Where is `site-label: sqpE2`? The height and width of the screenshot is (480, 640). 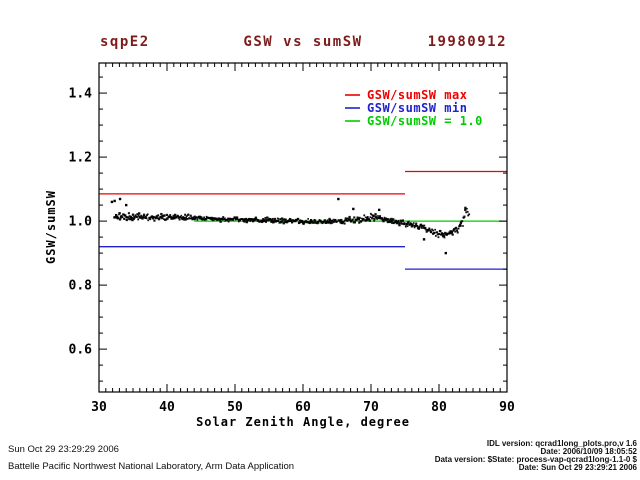 site-label: sqpE2 is located at coordinates (125, 42).